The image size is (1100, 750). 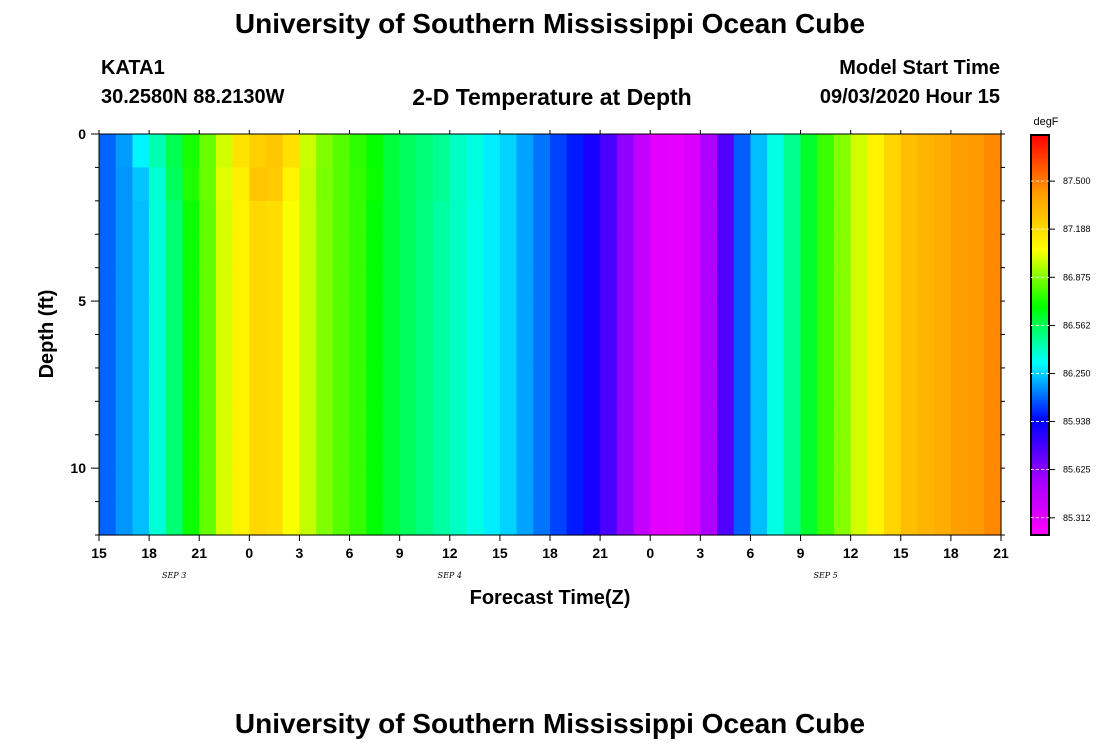 What do you see at coordinates (1040, 335) in the screenshot?
I see `colorbar-gradient` at bounding box center [1040, 335].